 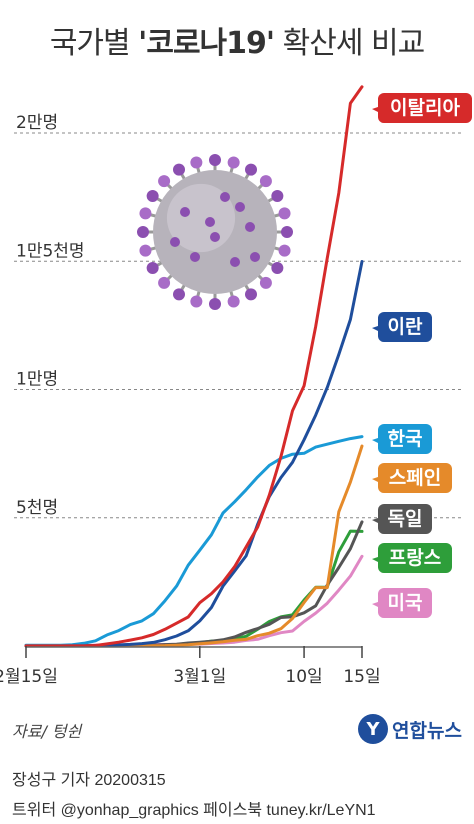 I want to click on label-text: 한국, so click(x=405, y=439).